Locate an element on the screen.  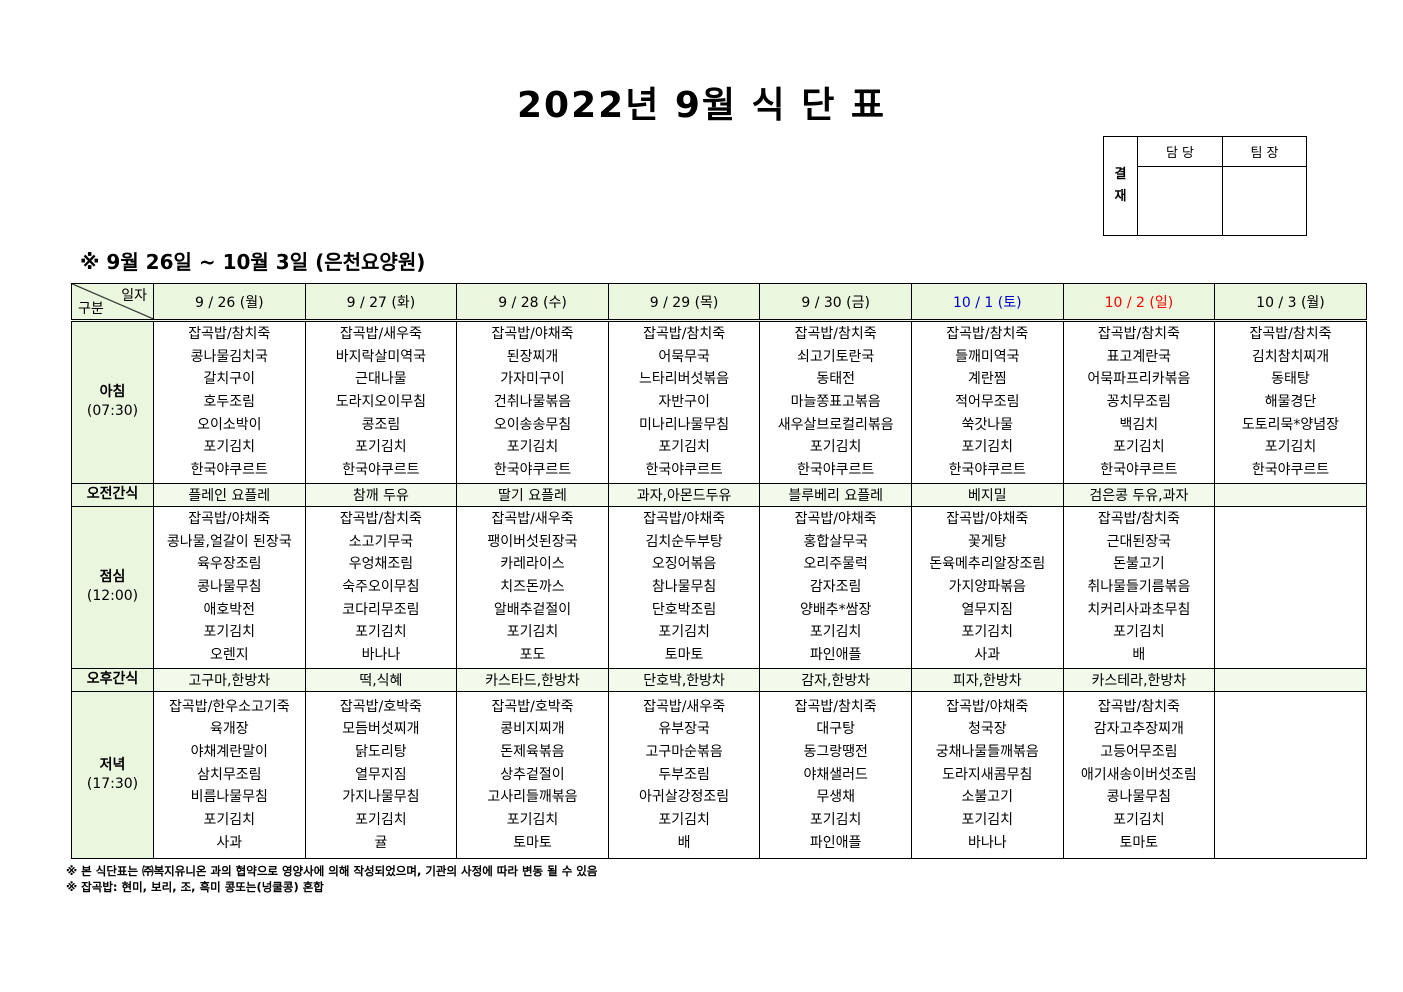
meal-cell: 잡곡밥/야채죽 꽃게탕 돈육메추리알장조림 가지양파볶음 열무지짐 포기김치 사과 is located at coordinates (987, 587).